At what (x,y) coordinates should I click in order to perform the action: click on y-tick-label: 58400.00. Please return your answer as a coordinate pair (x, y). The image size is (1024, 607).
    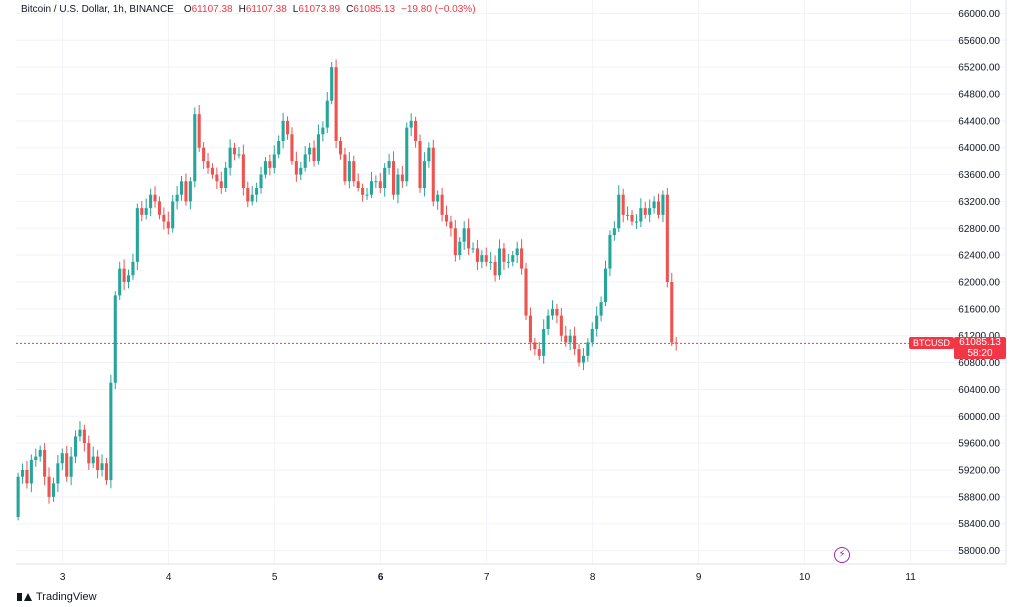
    Looking at the image, I should click on (979, 524).